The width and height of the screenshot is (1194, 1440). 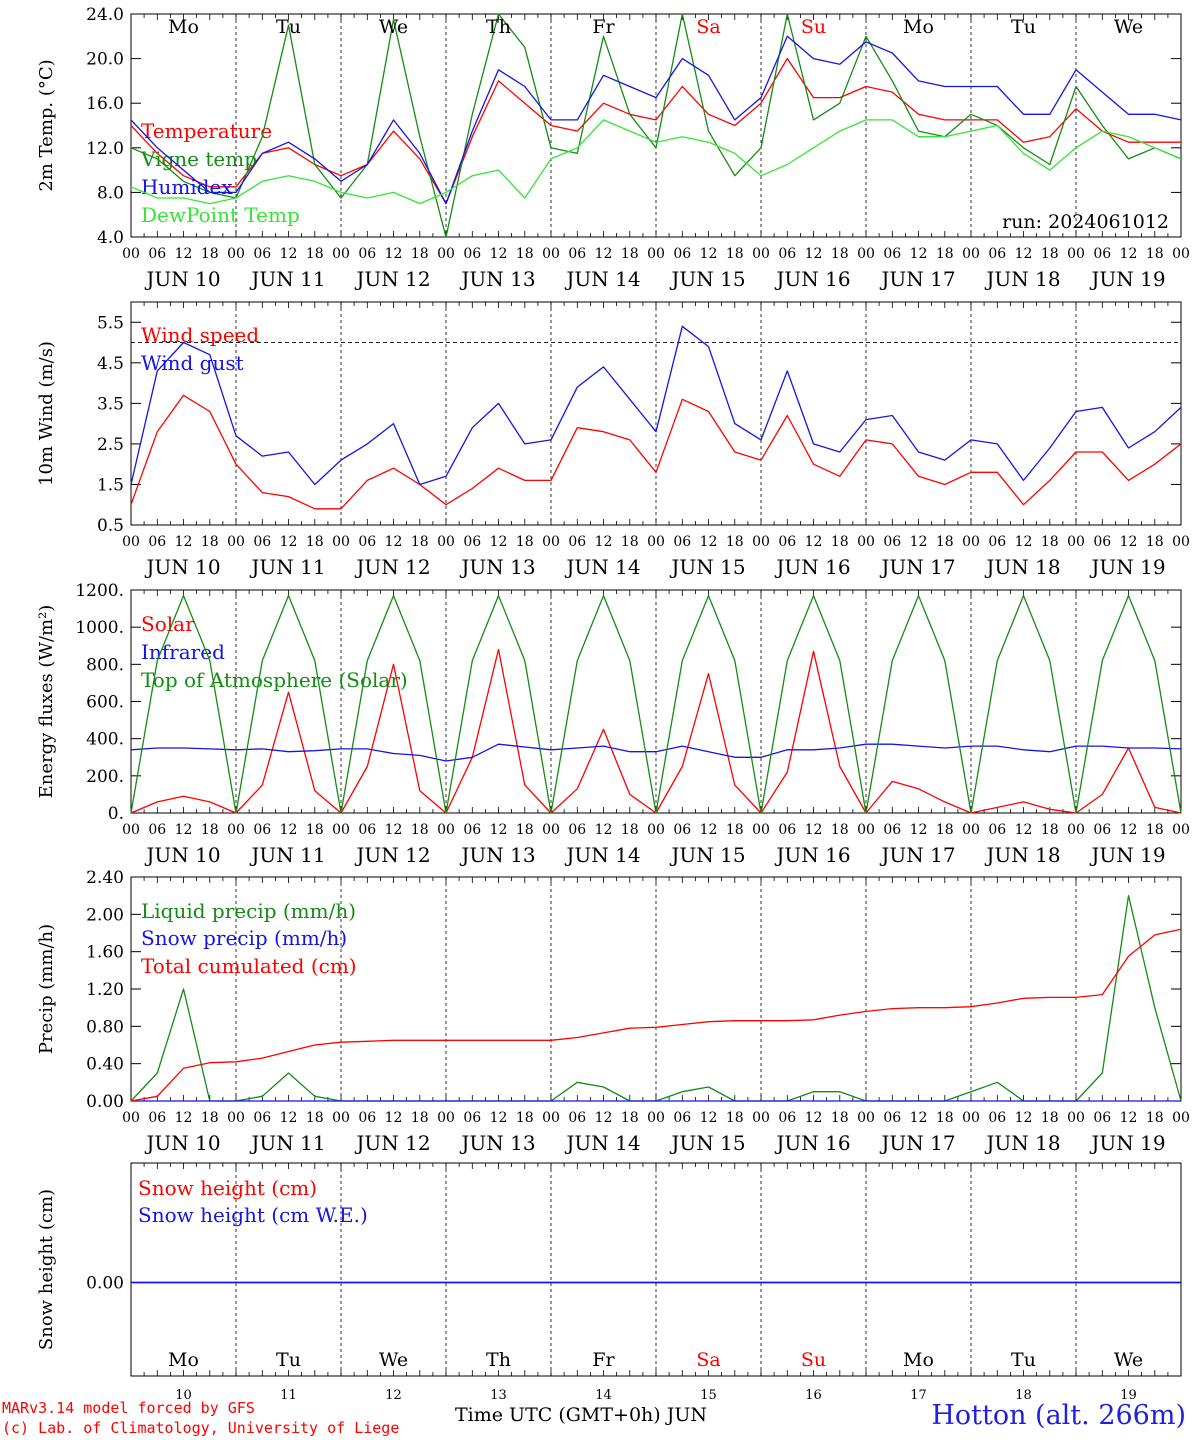 What do you see at coordinates (105, 990) in the screenshot?
I see `y-tick-label: 1.20` at bounding box center [105, 990].